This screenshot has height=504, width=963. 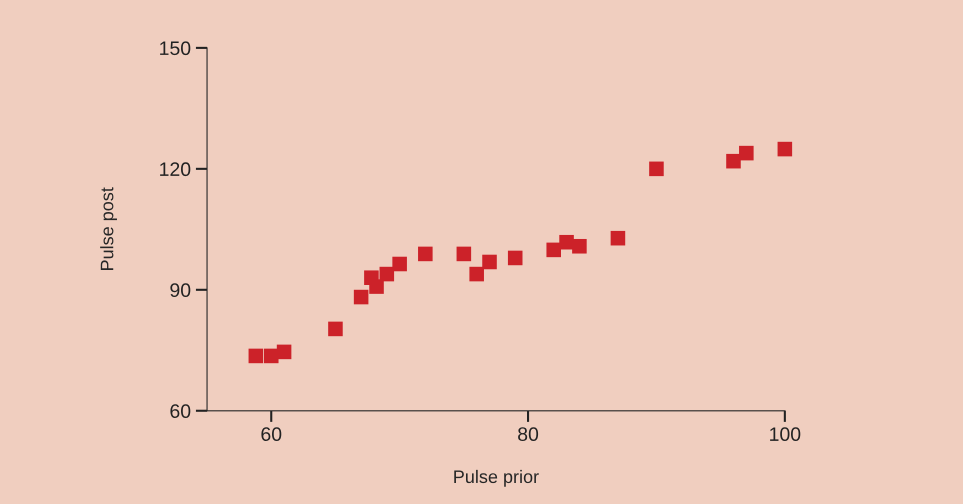 I want to click on y-tick-label: 90, so click(x=180, y=290).